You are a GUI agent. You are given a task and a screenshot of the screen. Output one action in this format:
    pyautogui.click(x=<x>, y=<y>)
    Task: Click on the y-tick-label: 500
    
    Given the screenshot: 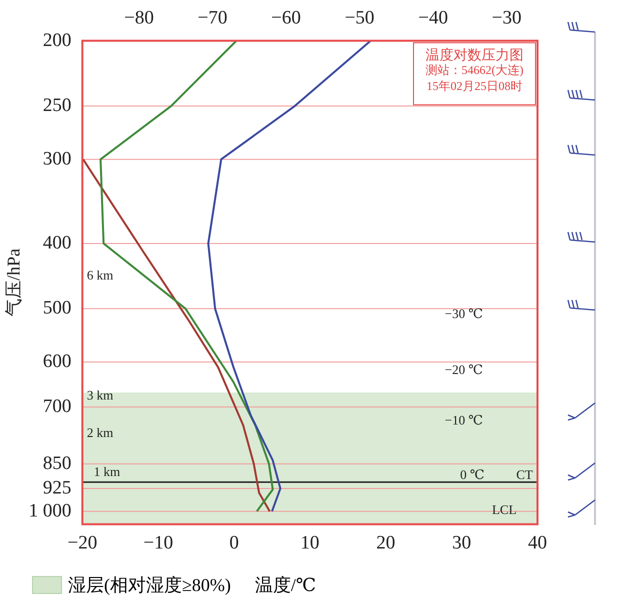 What is the action you would take?
    pyautogui.click(x=57, y=308)
    